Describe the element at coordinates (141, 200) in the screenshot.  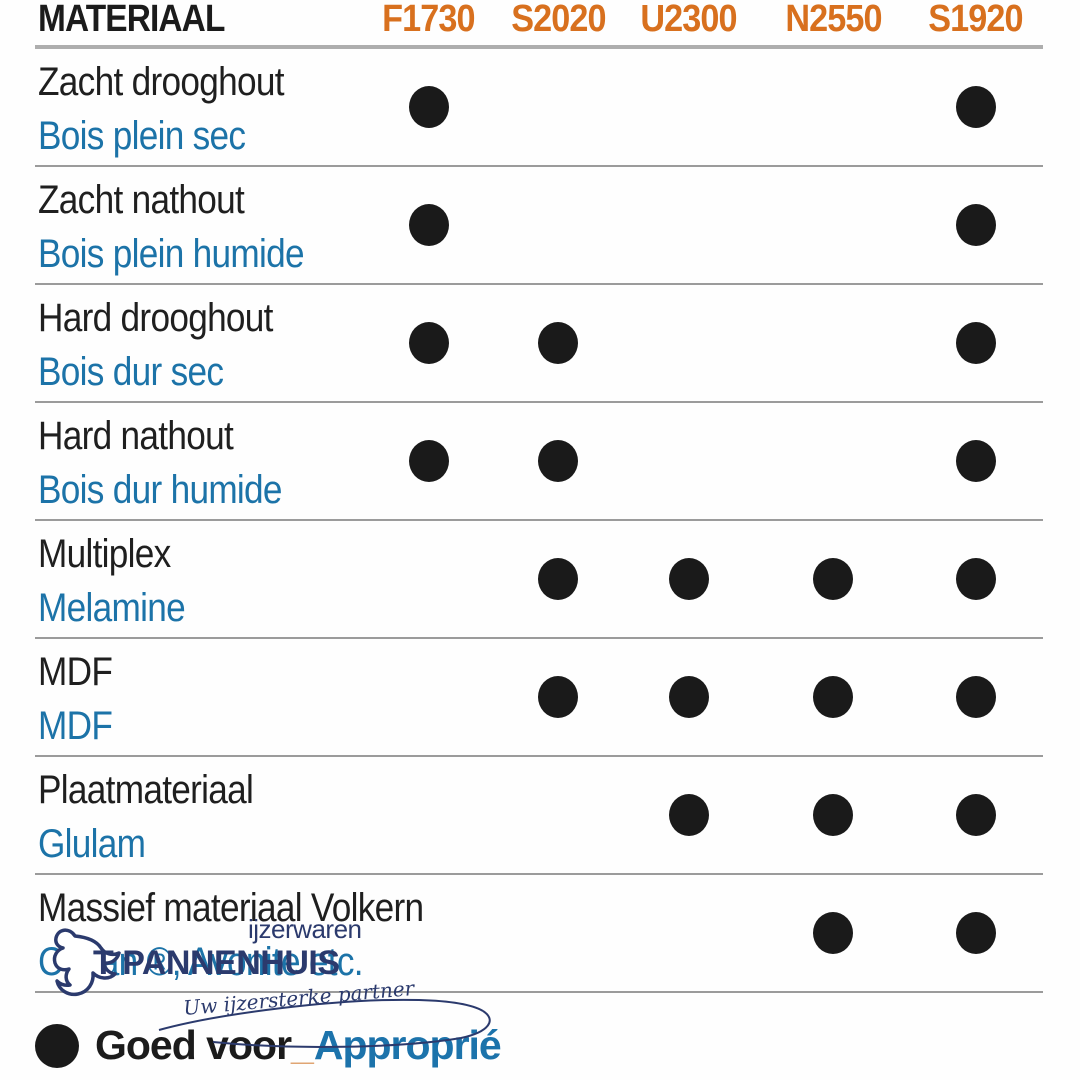
I see `material-name-nl: Zacht nathout` at that location.